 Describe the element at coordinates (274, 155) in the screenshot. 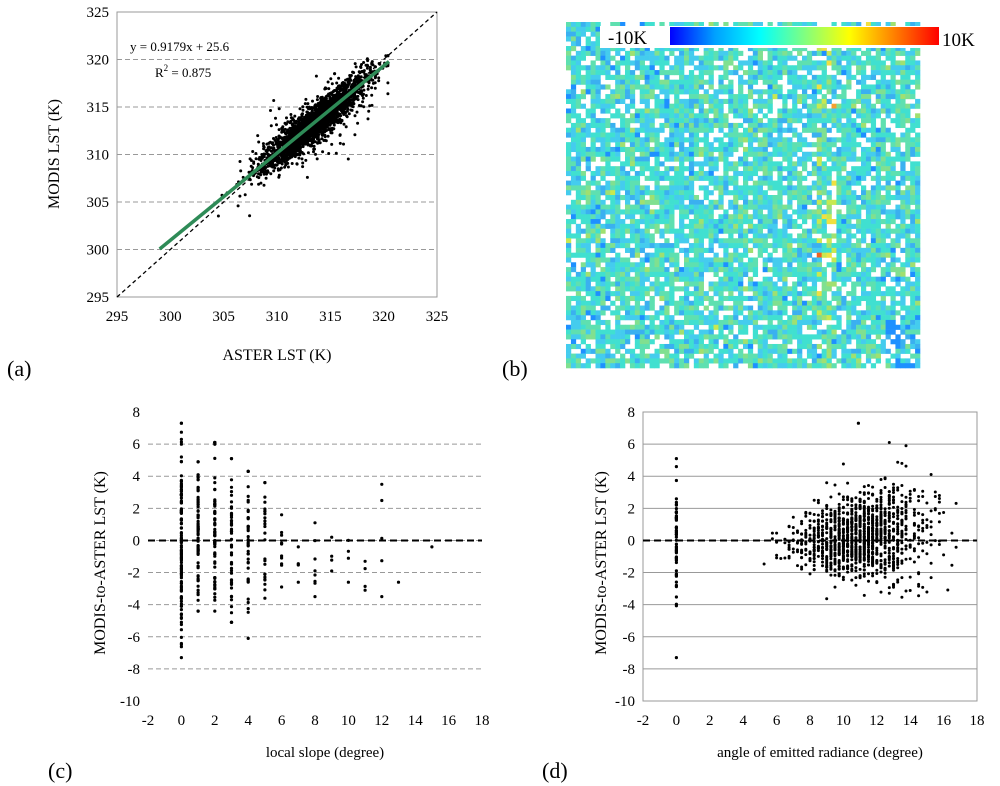

I see `regression-line` at that location.